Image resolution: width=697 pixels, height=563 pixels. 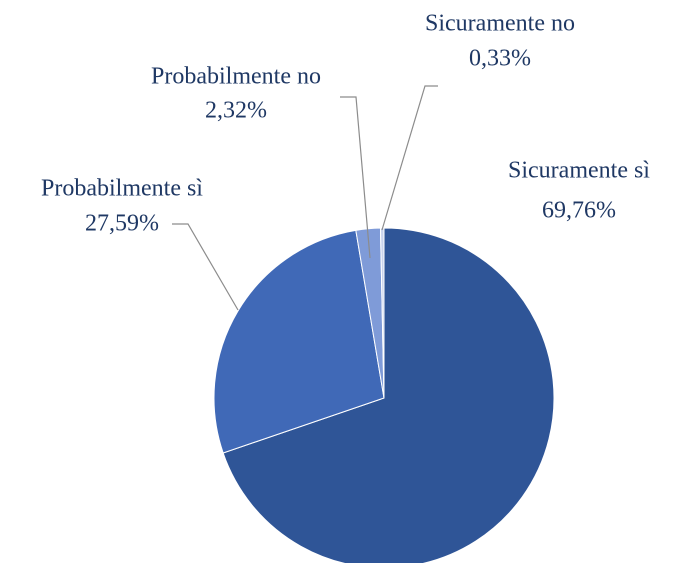 I want to click on slice-label: Sicuramente no, so click(x=500, y=24).